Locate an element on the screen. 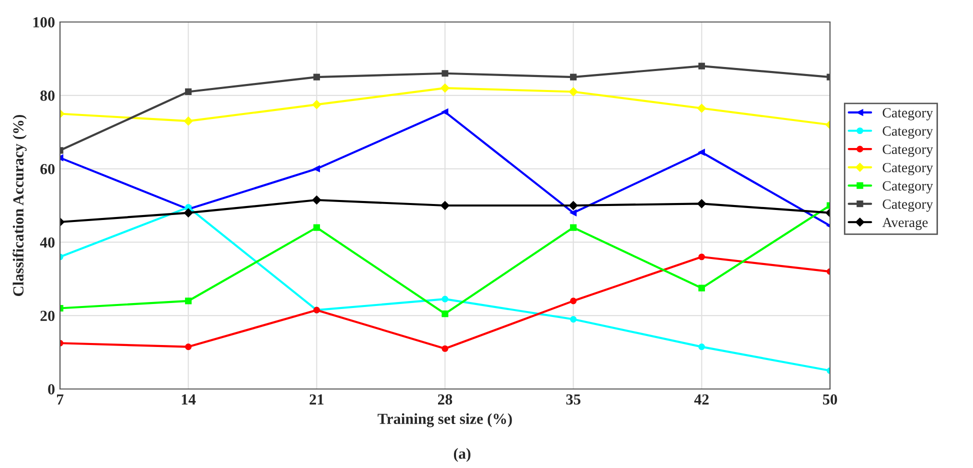 The height and width of the screenshot is (468, 973). y-tick-label: 20 is located at coordinates (47, 316).